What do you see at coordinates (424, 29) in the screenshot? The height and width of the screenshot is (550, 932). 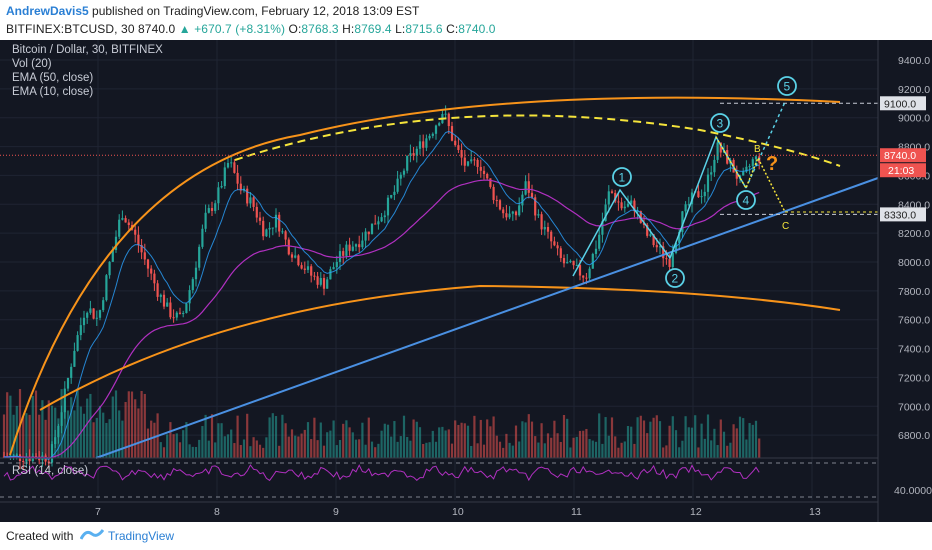 I see `low-value: 8715.6` at bounding box center [424, 29].